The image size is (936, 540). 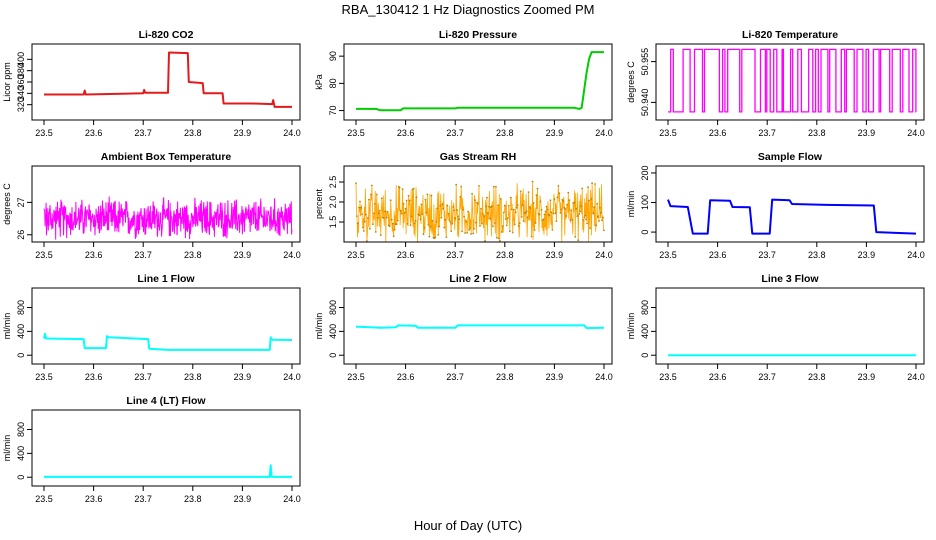 I want to click on y-tick-label-li-820-pressure: 80, so click(x=333, y=83).